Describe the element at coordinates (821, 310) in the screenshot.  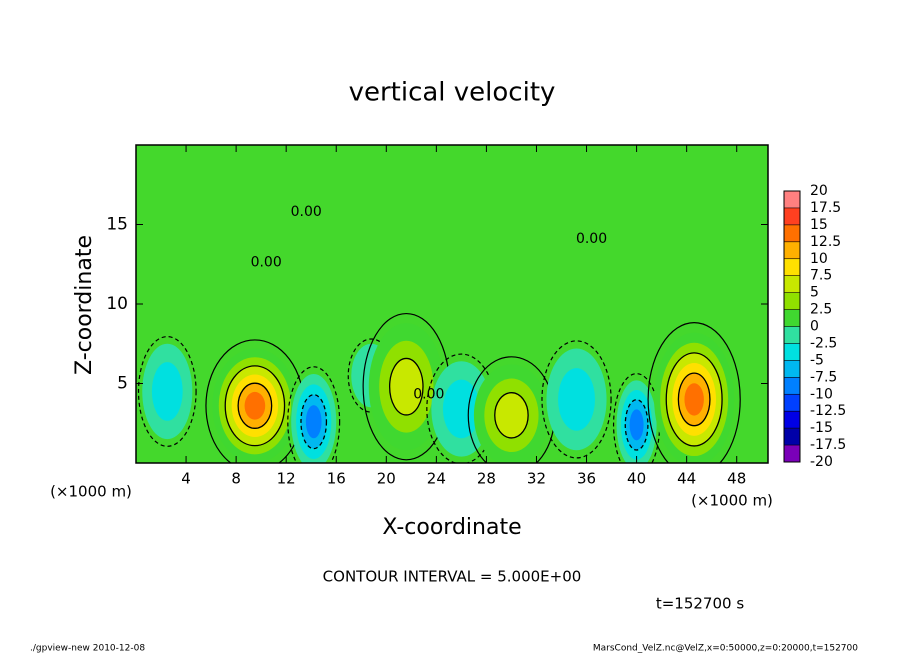
I see `colorbar-label: 2.5` at that location.